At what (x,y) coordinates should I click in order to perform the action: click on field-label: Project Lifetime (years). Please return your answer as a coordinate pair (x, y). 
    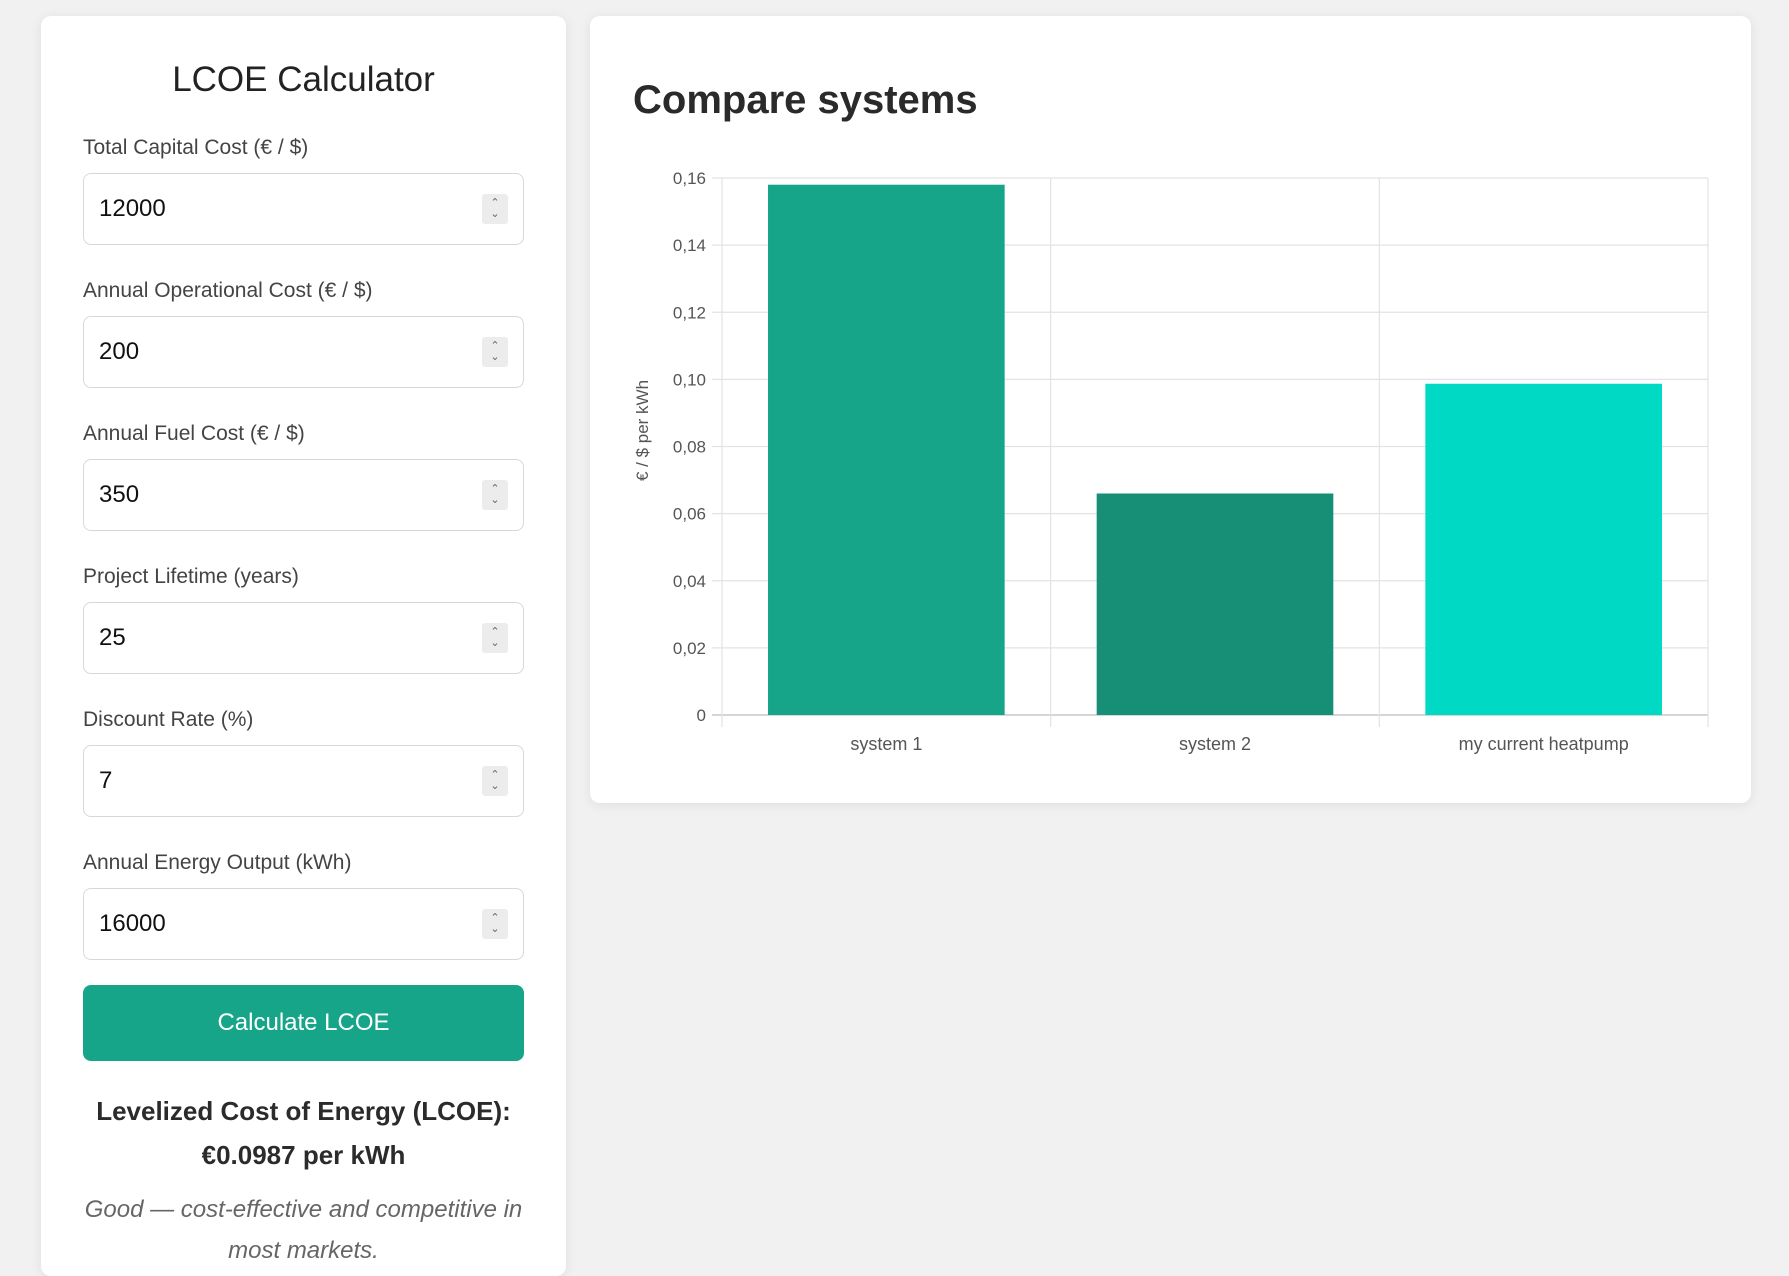
    Looking at the image, I should click on (191, 576).